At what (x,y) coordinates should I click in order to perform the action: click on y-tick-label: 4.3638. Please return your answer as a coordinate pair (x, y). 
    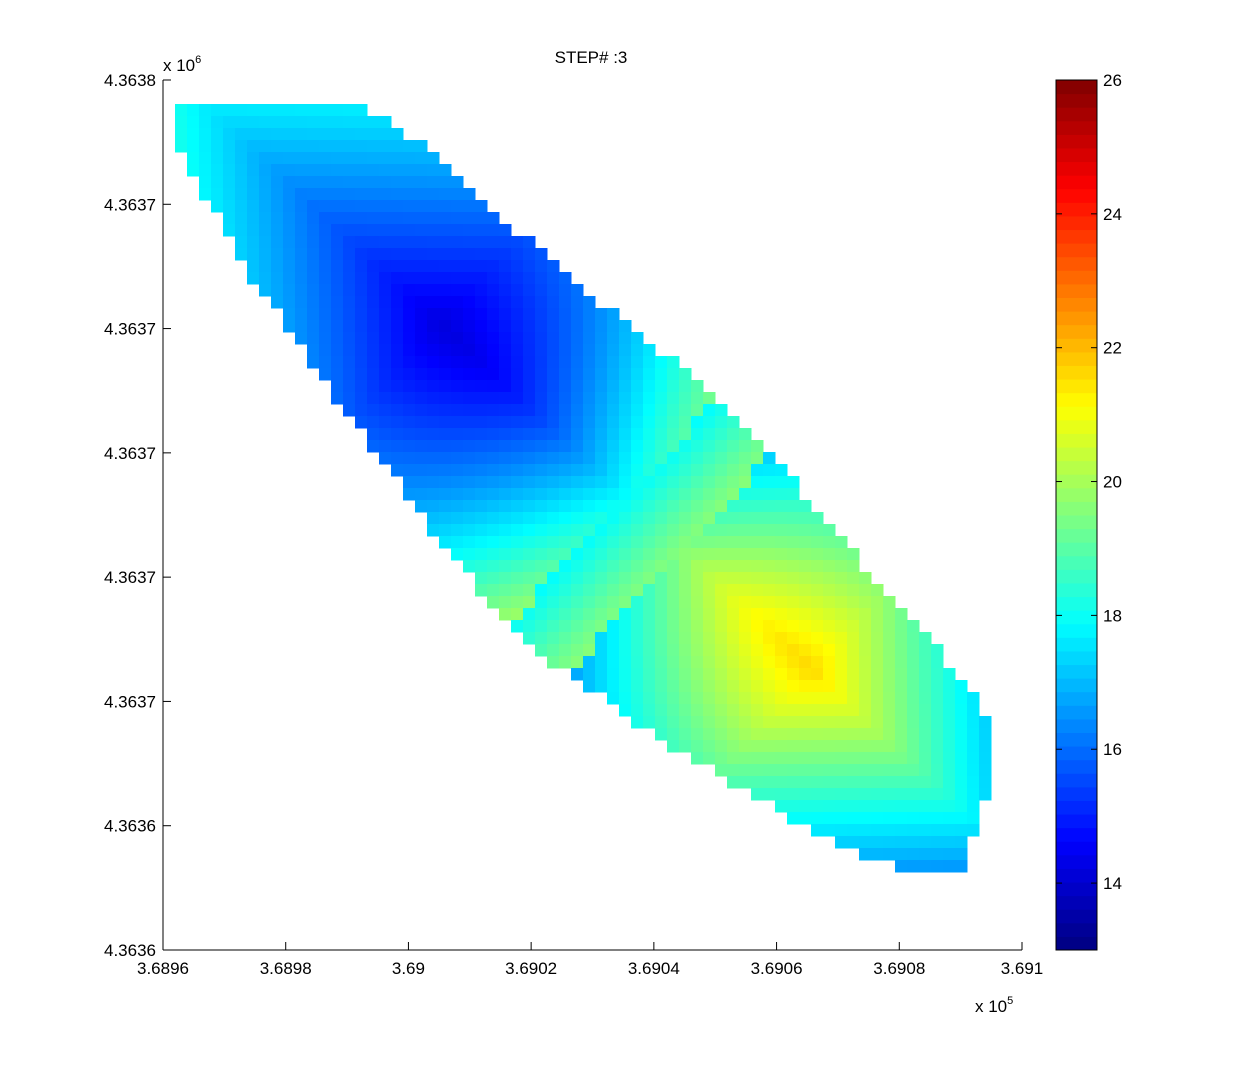
    Looking at the image, I should click on (130, 80).